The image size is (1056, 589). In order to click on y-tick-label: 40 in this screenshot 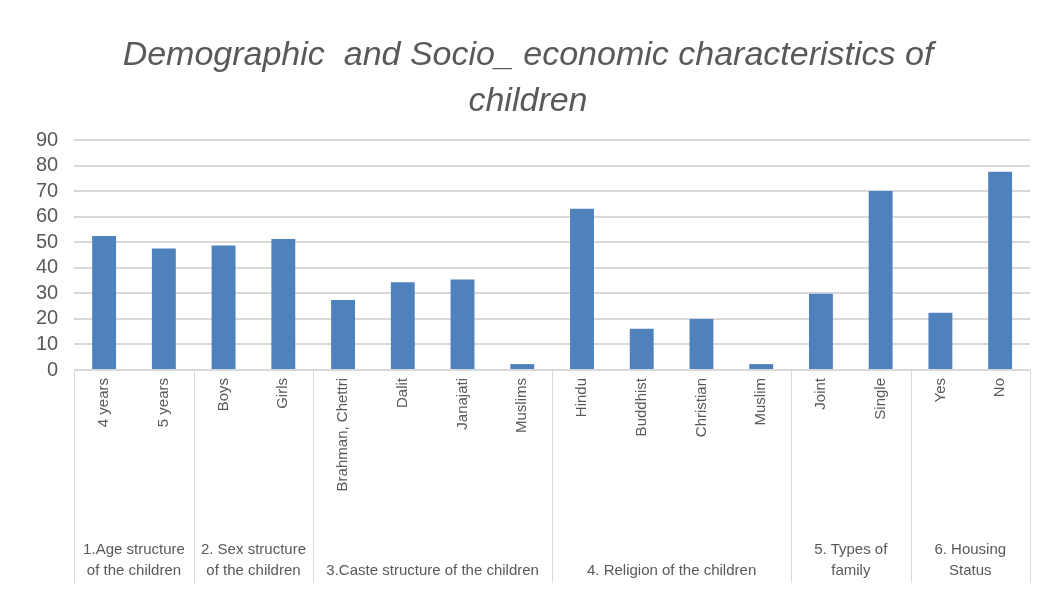, I will do `click(47, 266)`.